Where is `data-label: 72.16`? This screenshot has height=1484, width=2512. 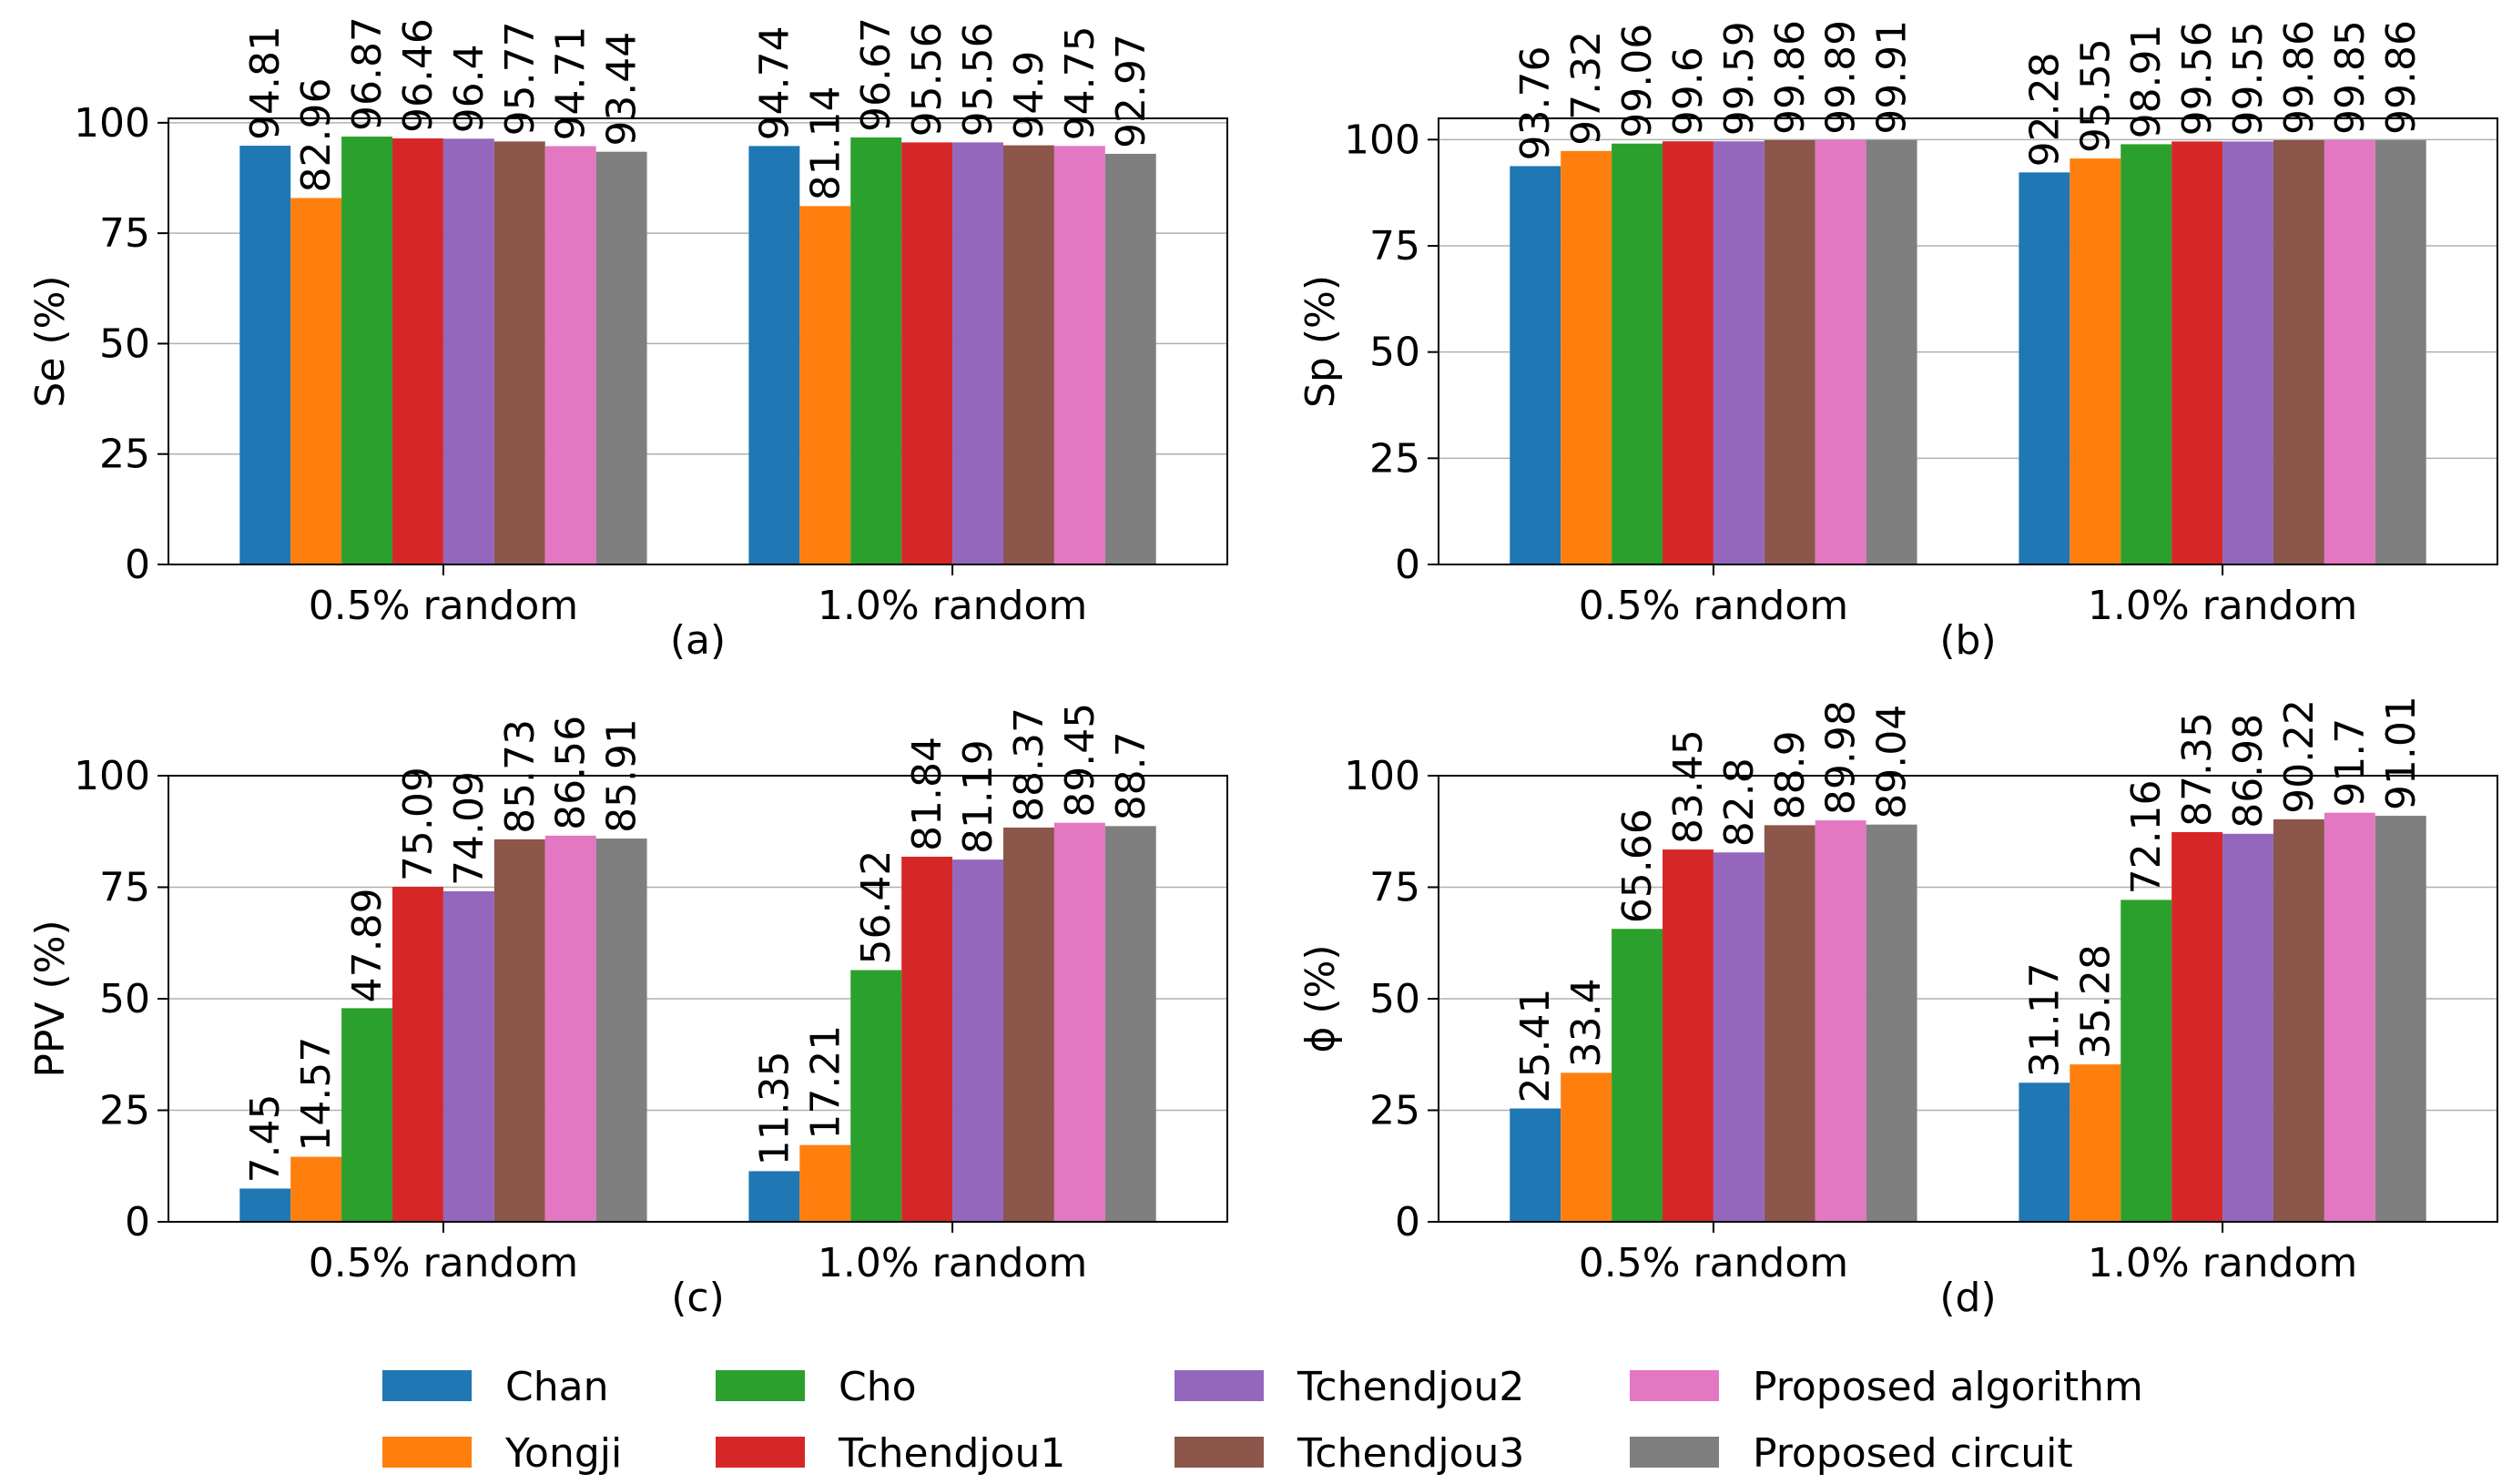
data-label: 72.16 is located at coordinates (2146, 836).